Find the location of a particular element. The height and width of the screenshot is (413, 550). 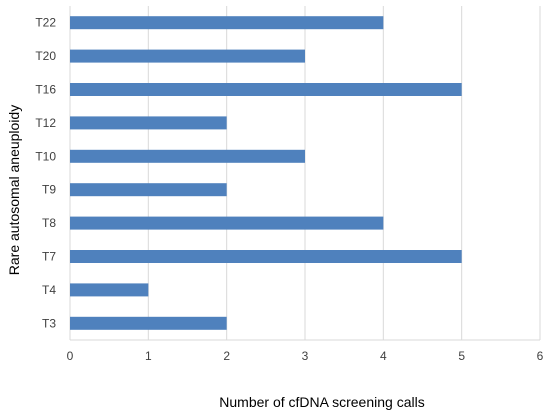

bar-t8 is located at coordinates (227, 223).